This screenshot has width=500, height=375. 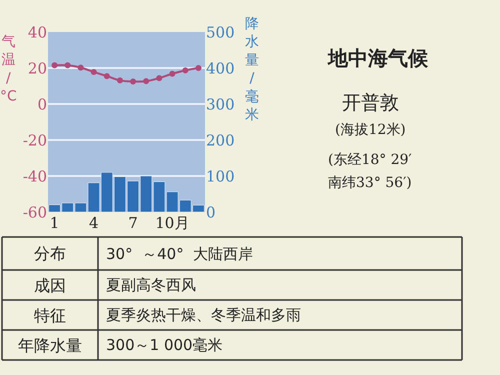 What do you see at coordinates (8, 69) in the screenshot?
I see `y-axis-title: 气温/°C` at bounding box center [8, 69].